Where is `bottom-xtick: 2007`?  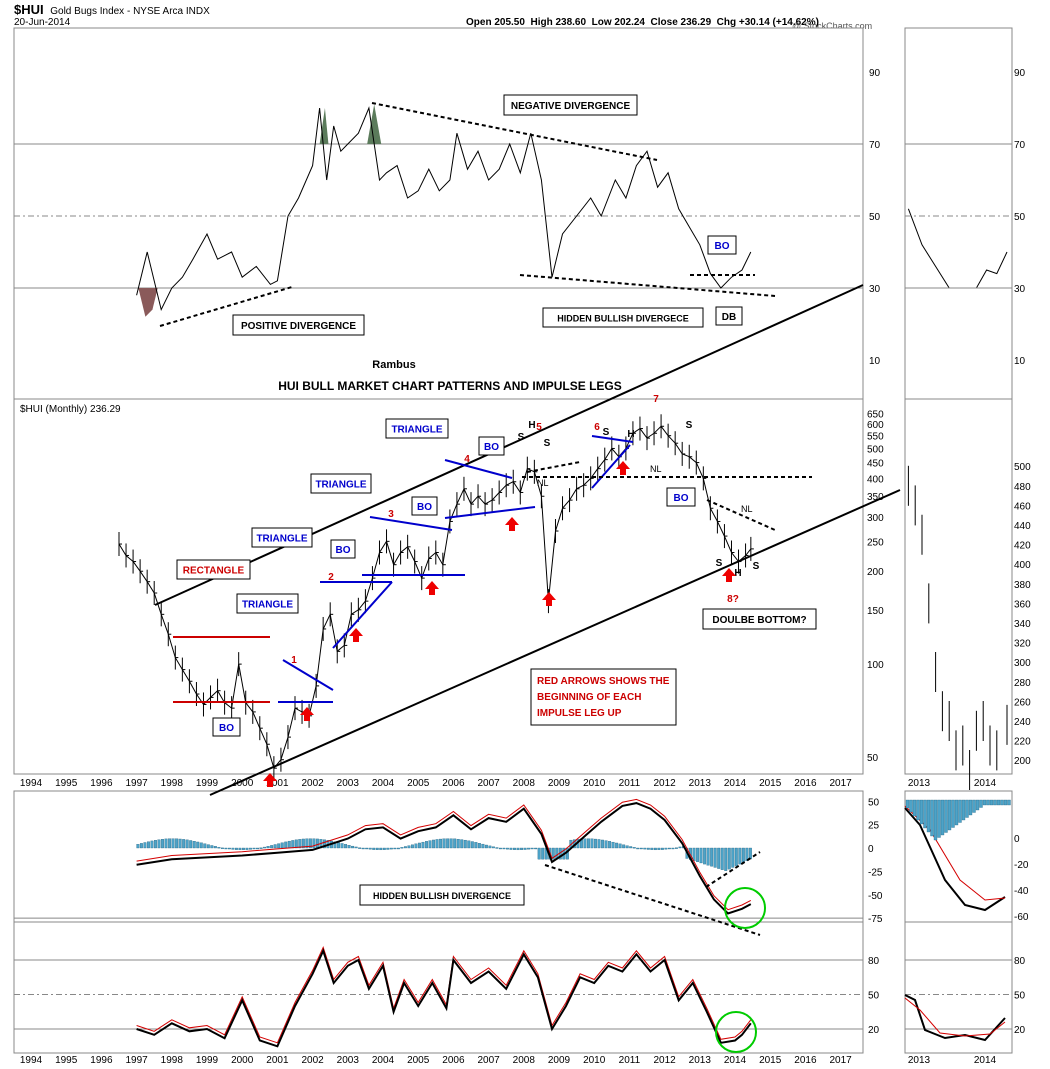 bottom-xtick: 2007 is located at coordinates (488, 1060).